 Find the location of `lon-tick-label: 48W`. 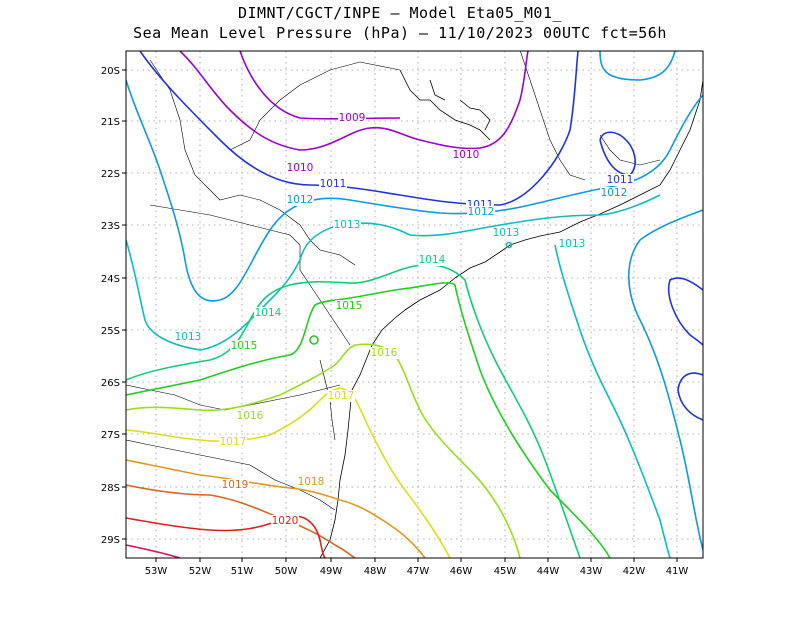

lon-tick-label: 48W is located at coordinates (375, 571).